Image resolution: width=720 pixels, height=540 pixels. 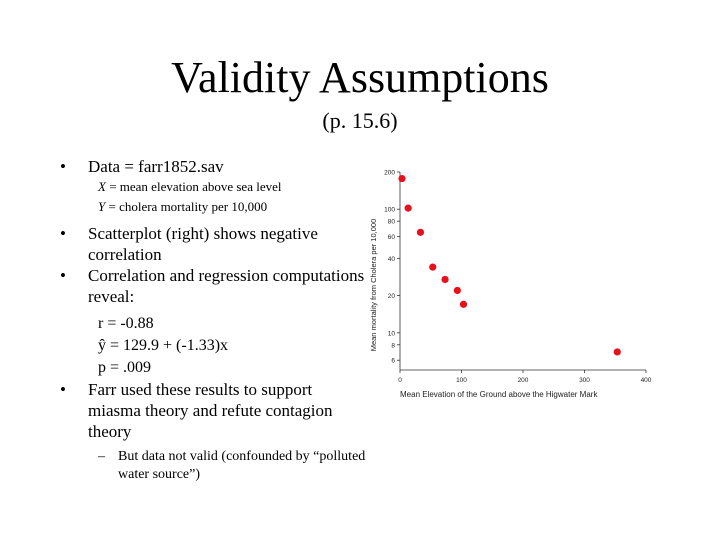 What do you see at coordinates (509, 265) in the screenshot?
I see `data-points` at bounding box center [509, 265].